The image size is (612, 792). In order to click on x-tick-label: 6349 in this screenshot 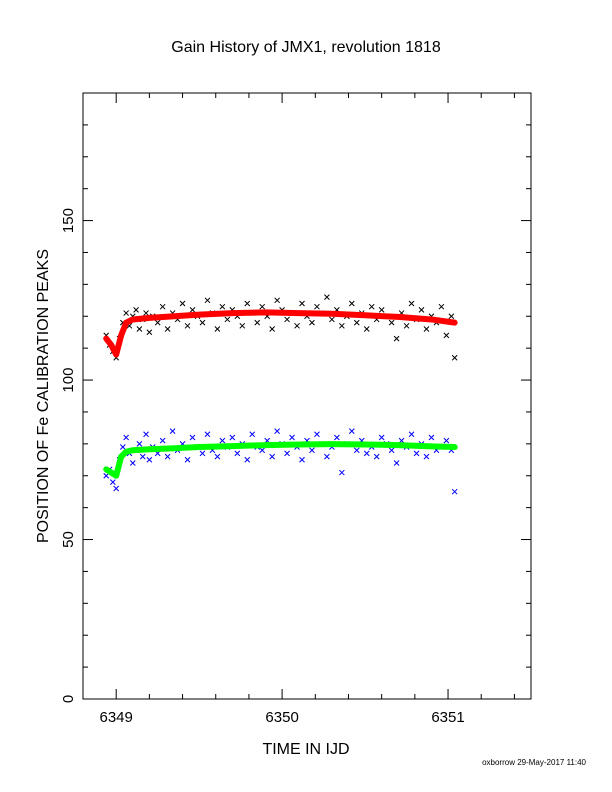, I will do `click(115, 717)`.